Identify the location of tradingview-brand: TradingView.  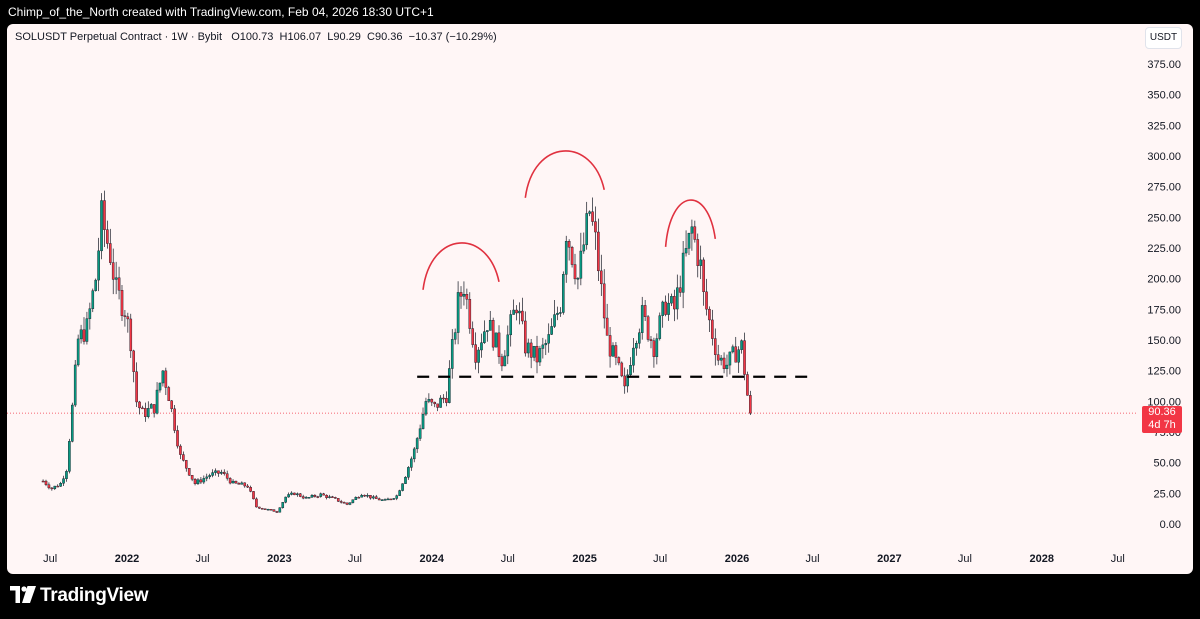
(94, 595).